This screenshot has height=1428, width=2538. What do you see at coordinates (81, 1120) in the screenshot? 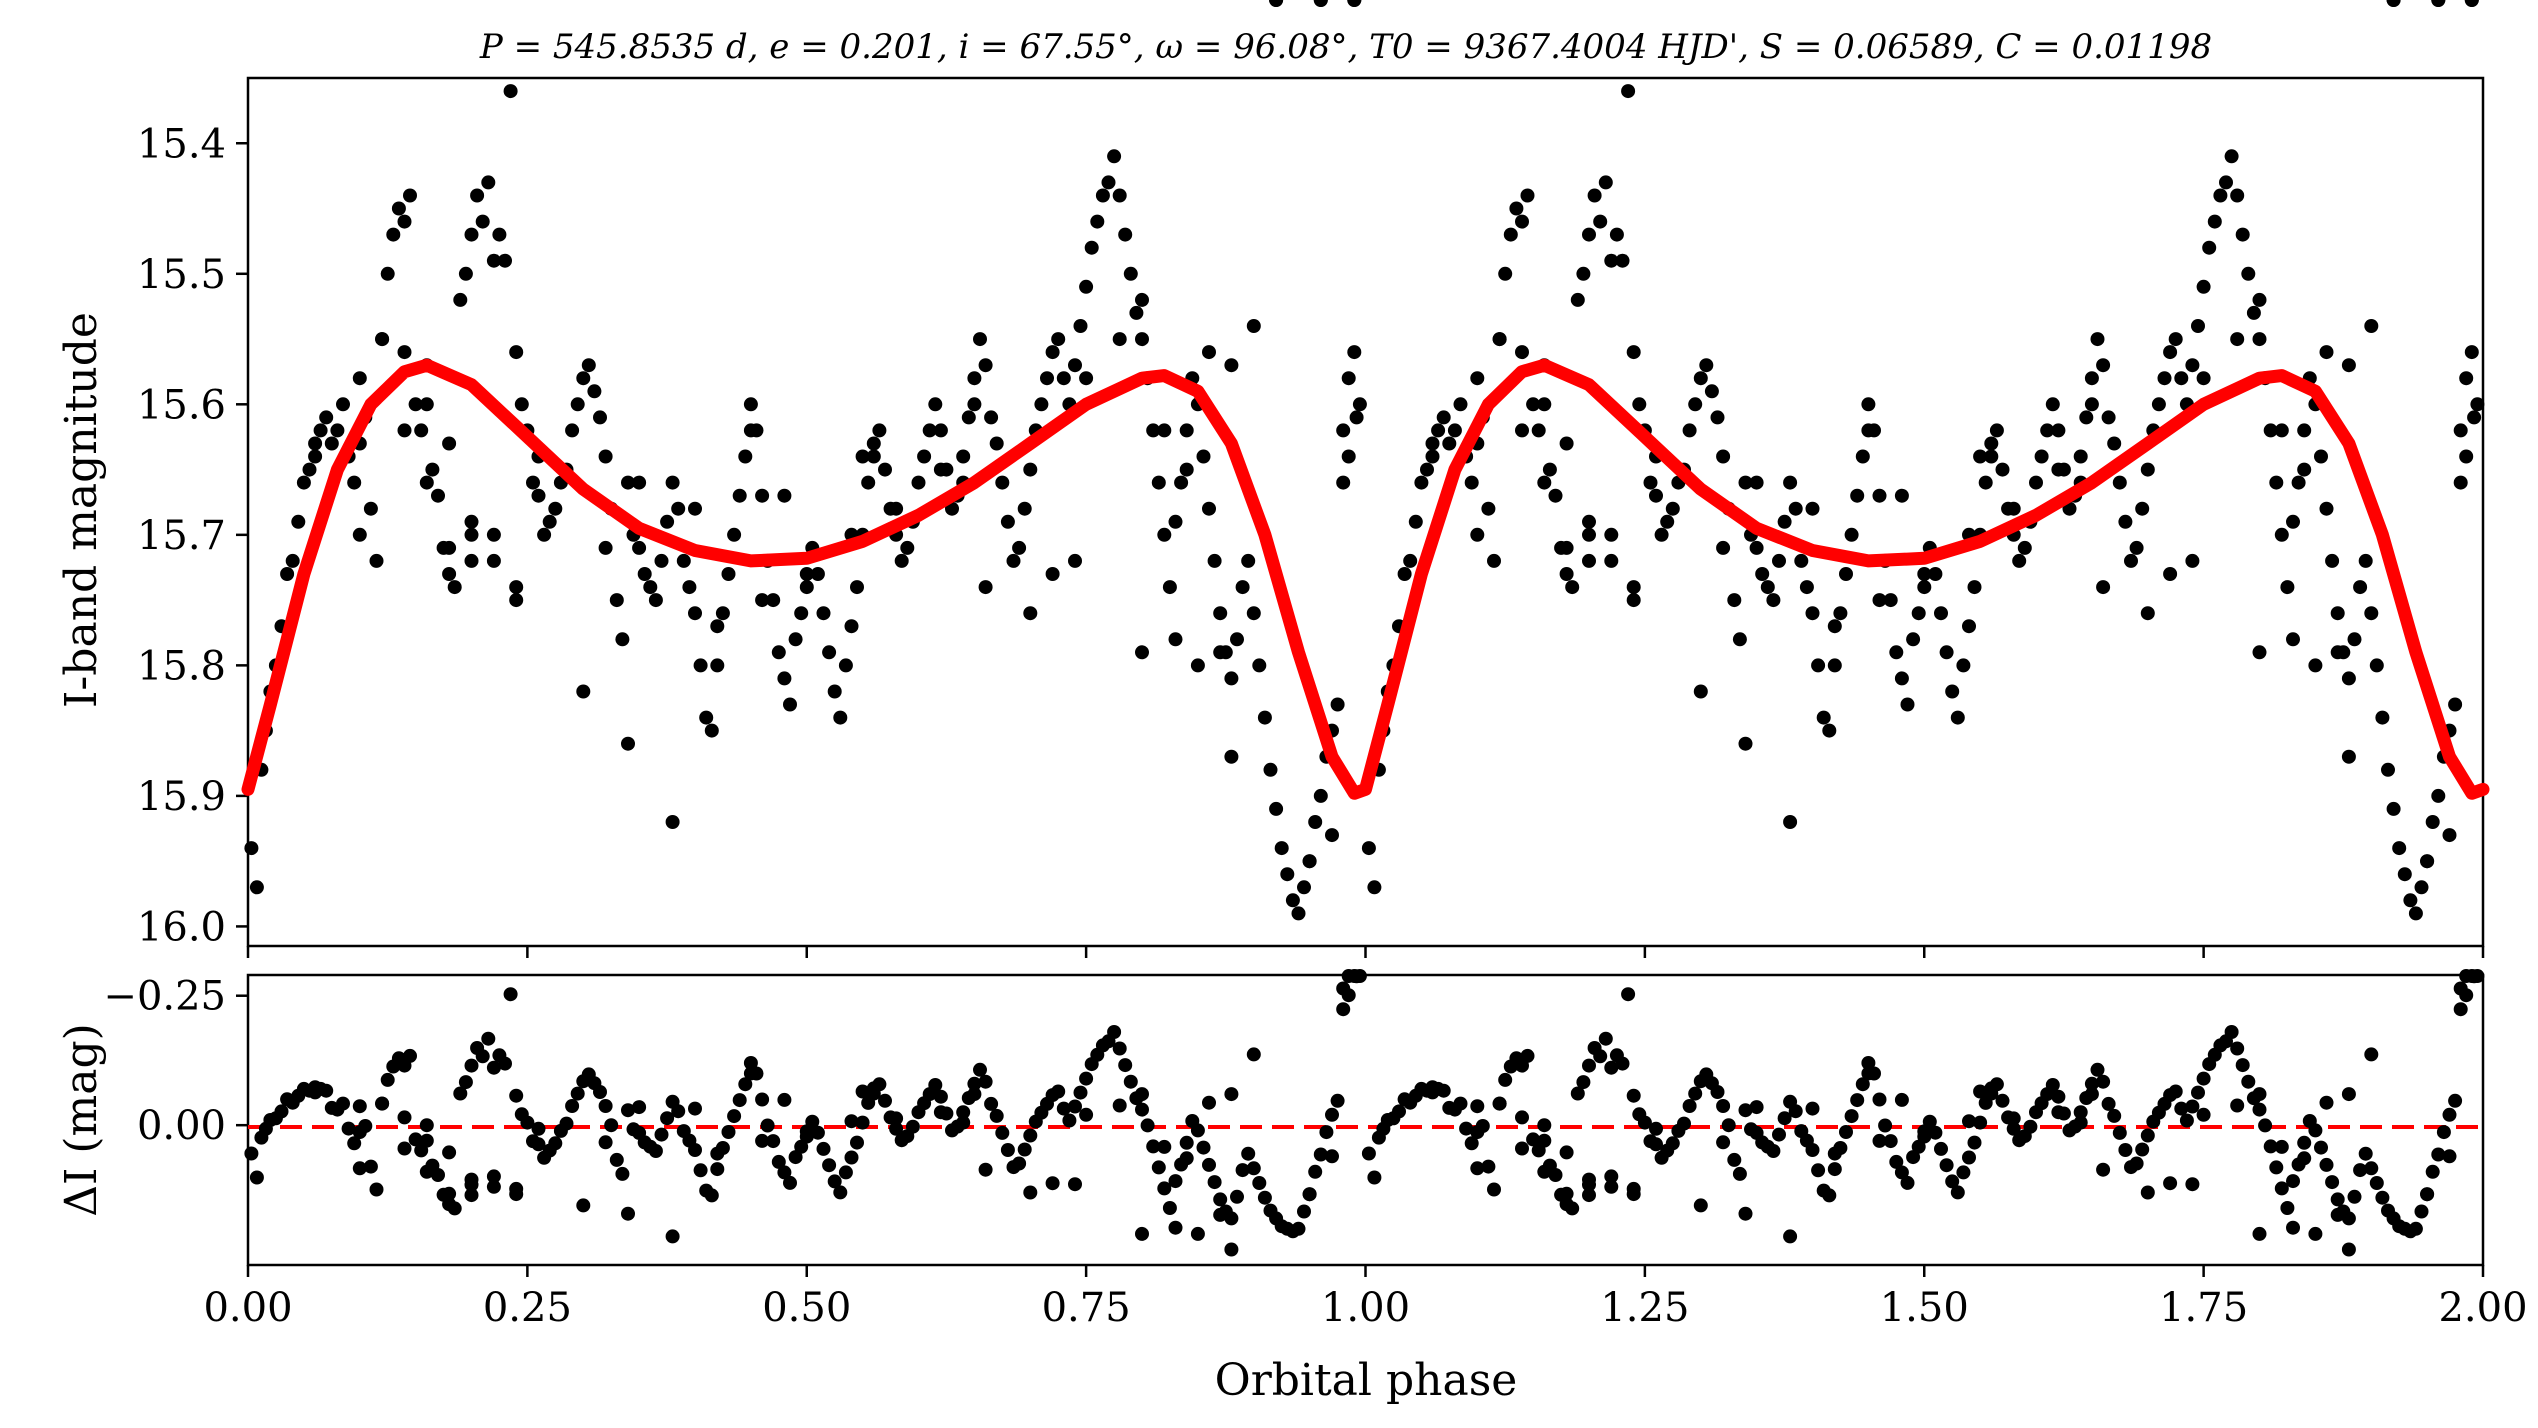
I see `y-axis-label-residual: ΔI (mag)` at bounding box center [81, 1120].